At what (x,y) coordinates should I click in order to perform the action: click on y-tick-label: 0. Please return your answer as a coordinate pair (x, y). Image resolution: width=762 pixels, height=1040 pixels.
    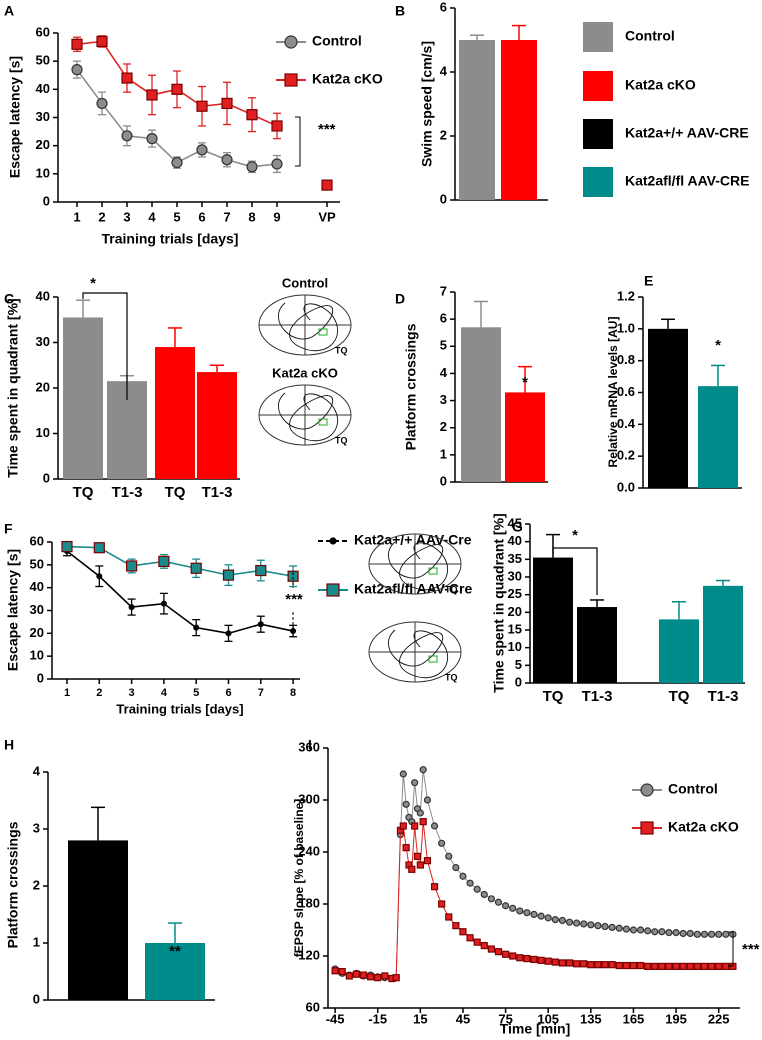
    Looking at the image, I should click on (443, 480).